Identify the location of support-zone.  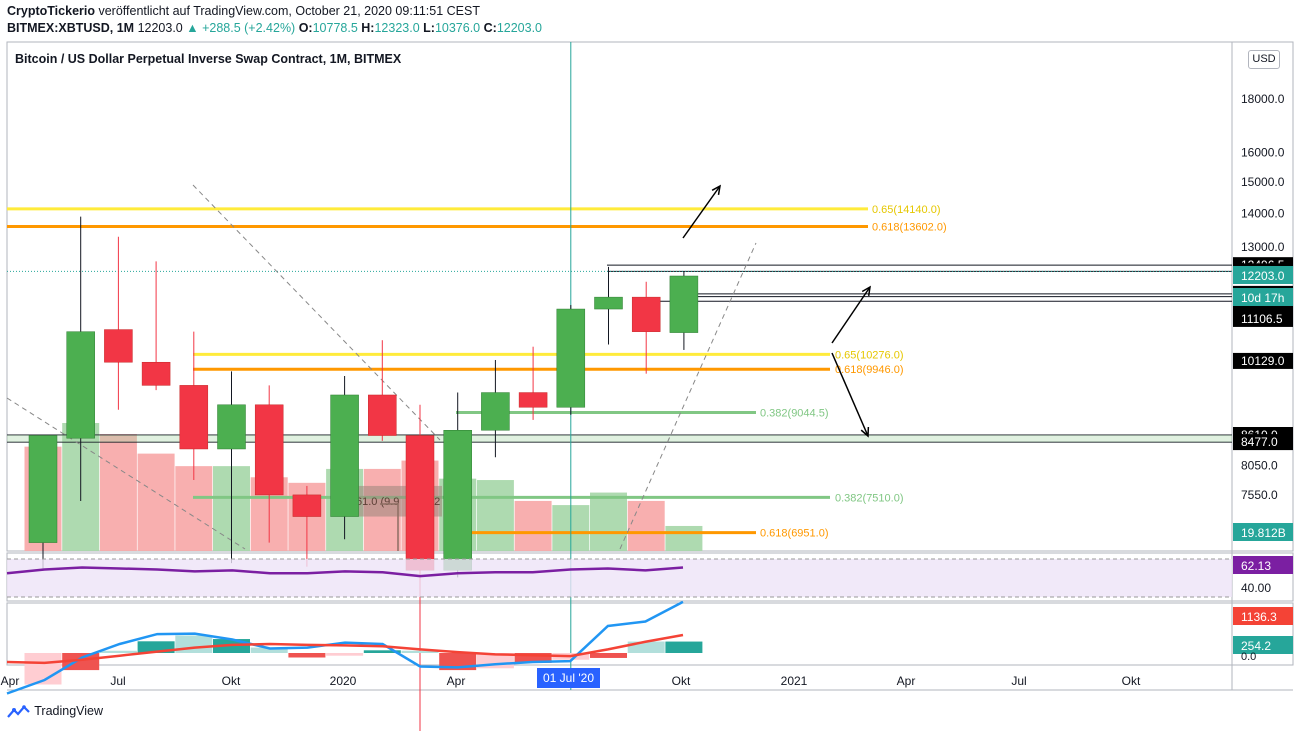
(619, 439).